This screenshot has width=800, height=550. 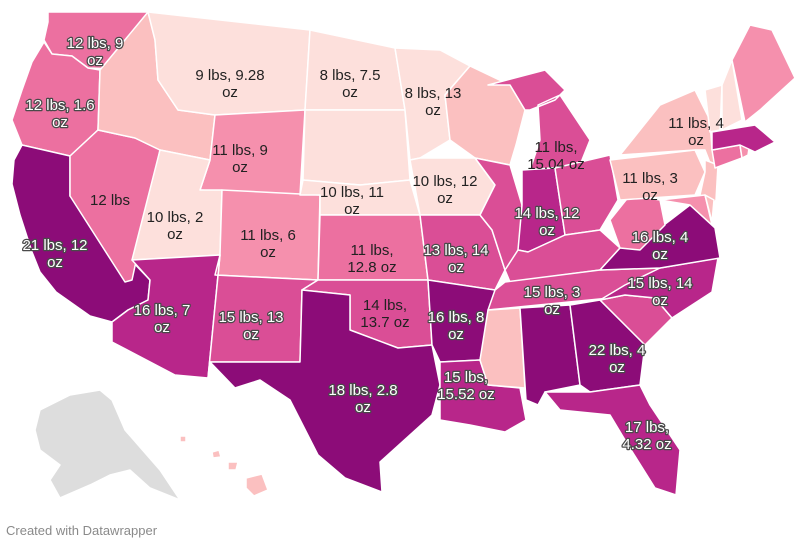 I want to click on state-value-label-tx: 18 lbs, 2.8 oz, so click(x=362, y=399).